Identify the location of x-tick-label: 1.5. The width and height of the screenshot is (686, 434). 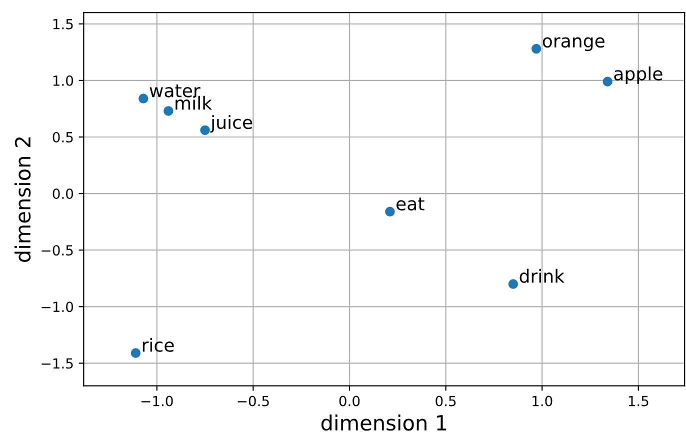
(638, 401).